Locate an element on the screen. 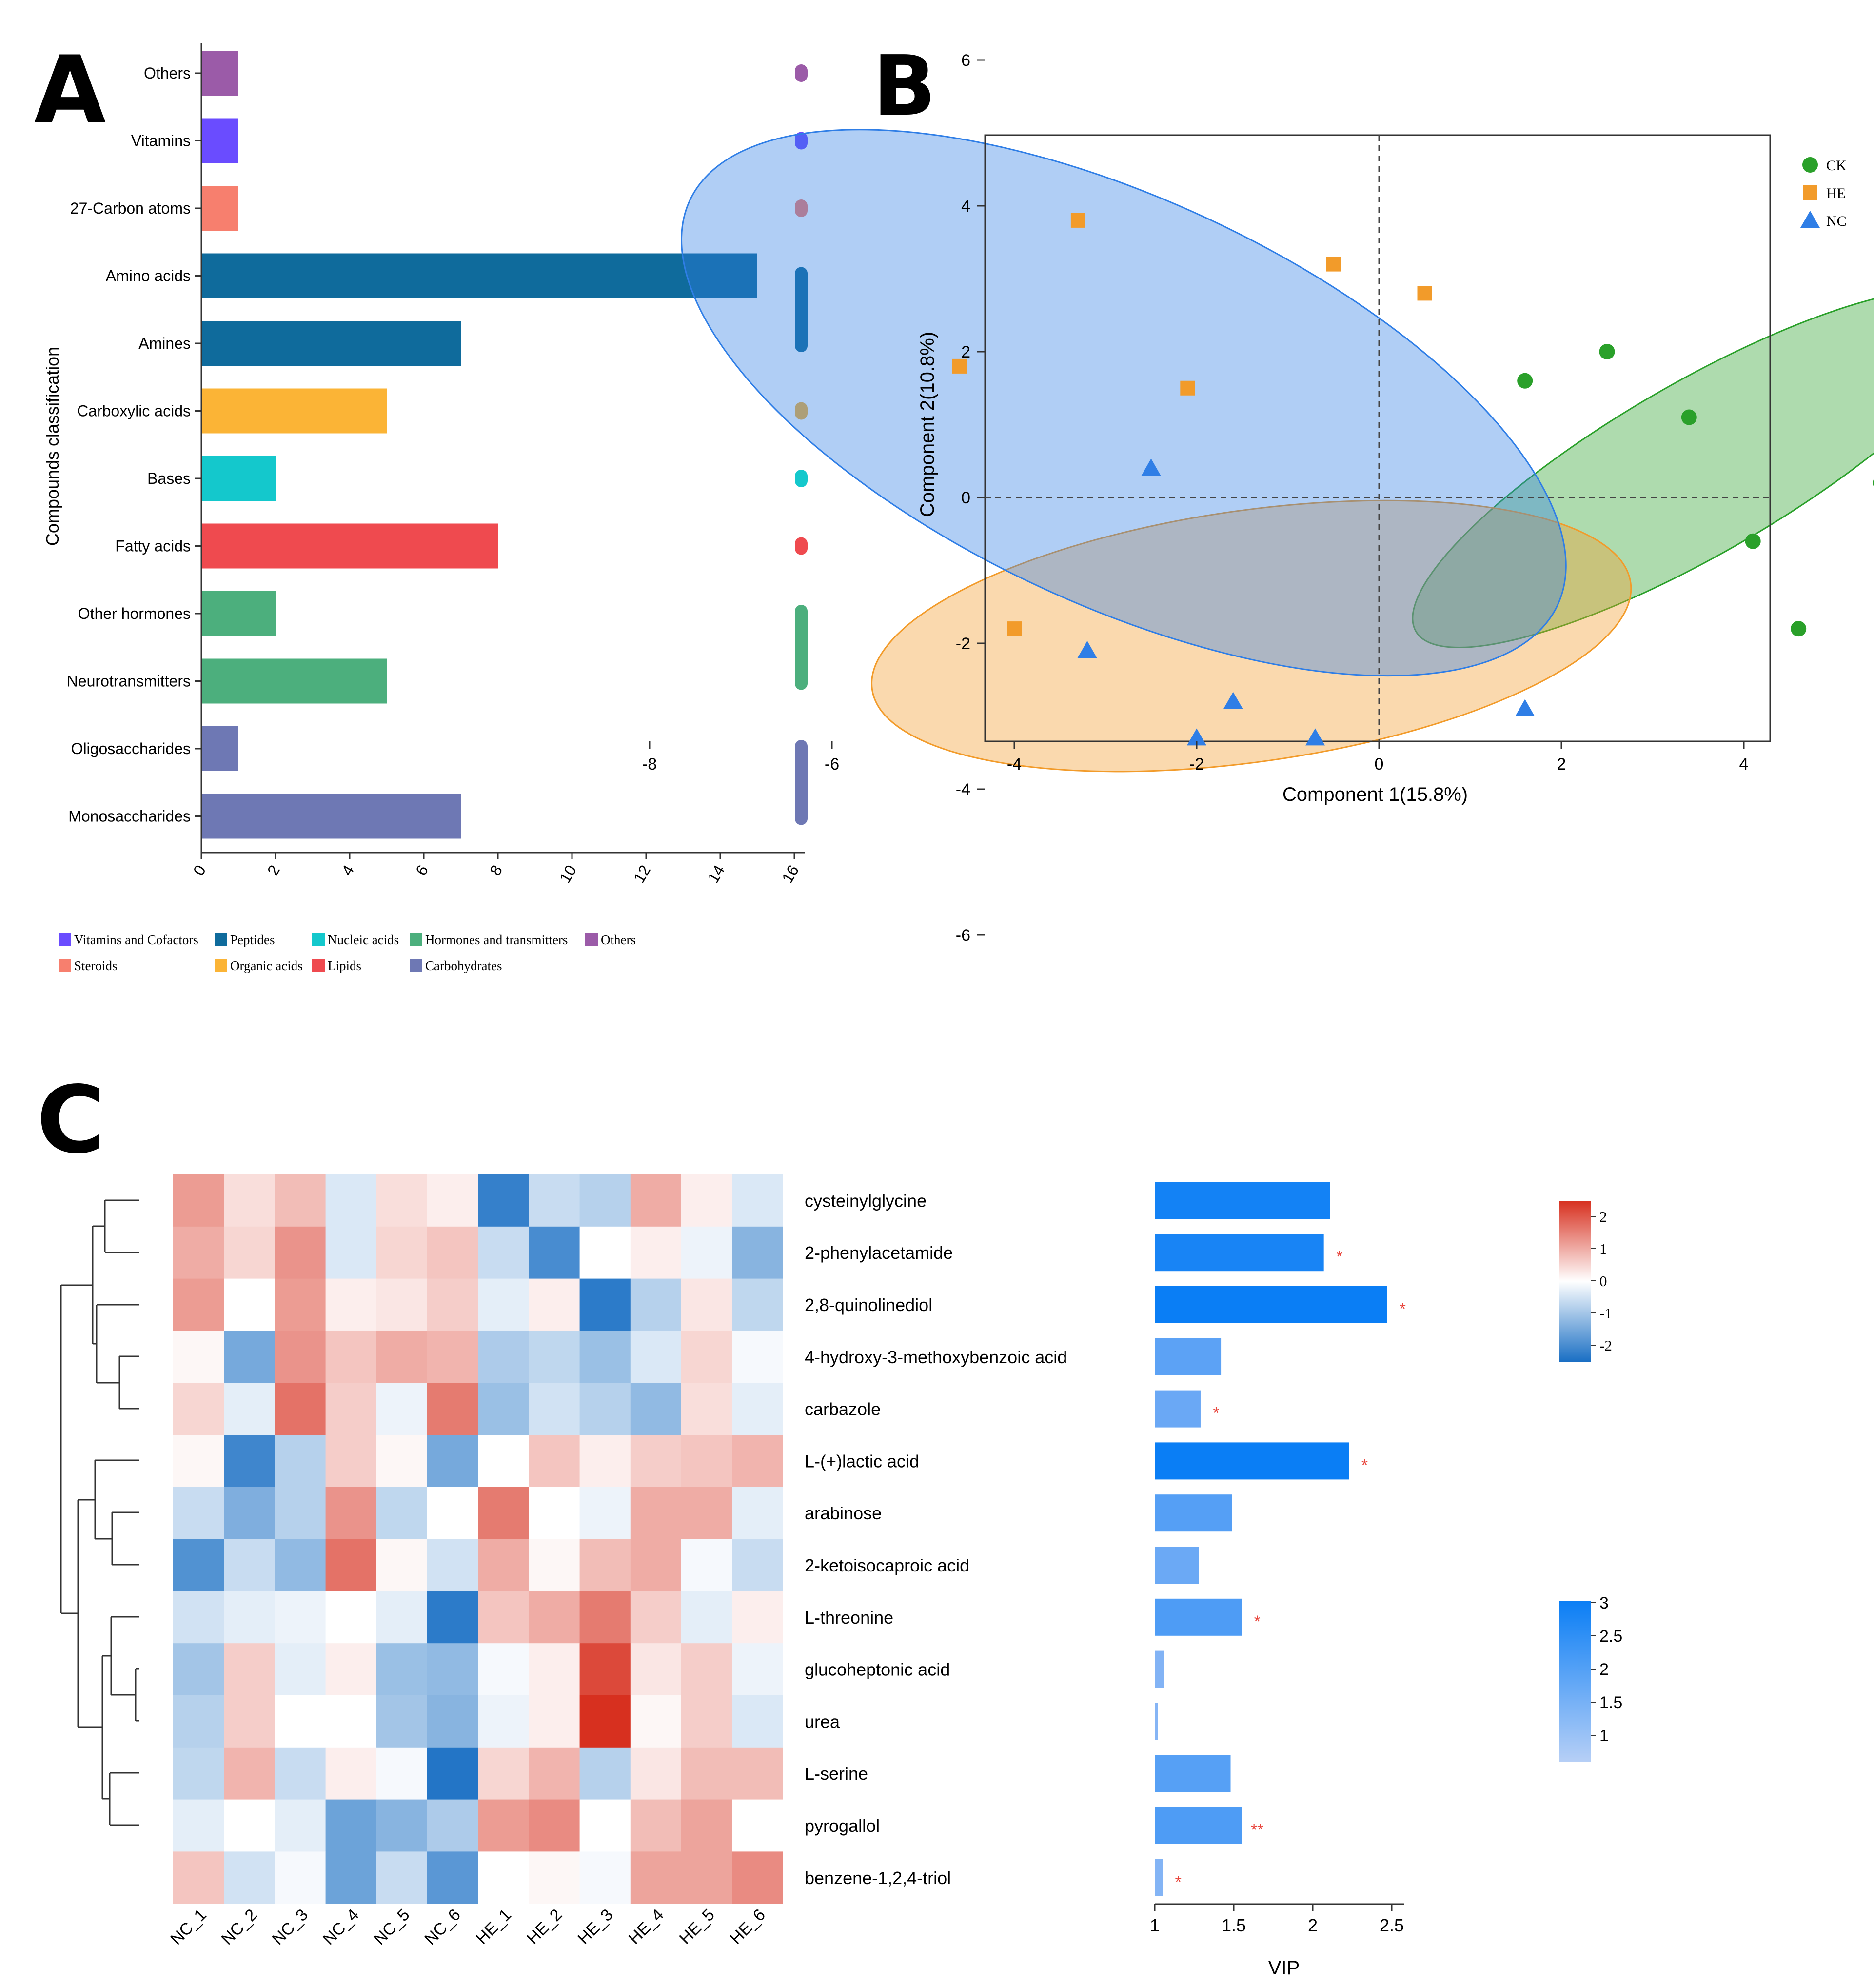  category-label-8: Other hormones is located at coordinates (134, 614).